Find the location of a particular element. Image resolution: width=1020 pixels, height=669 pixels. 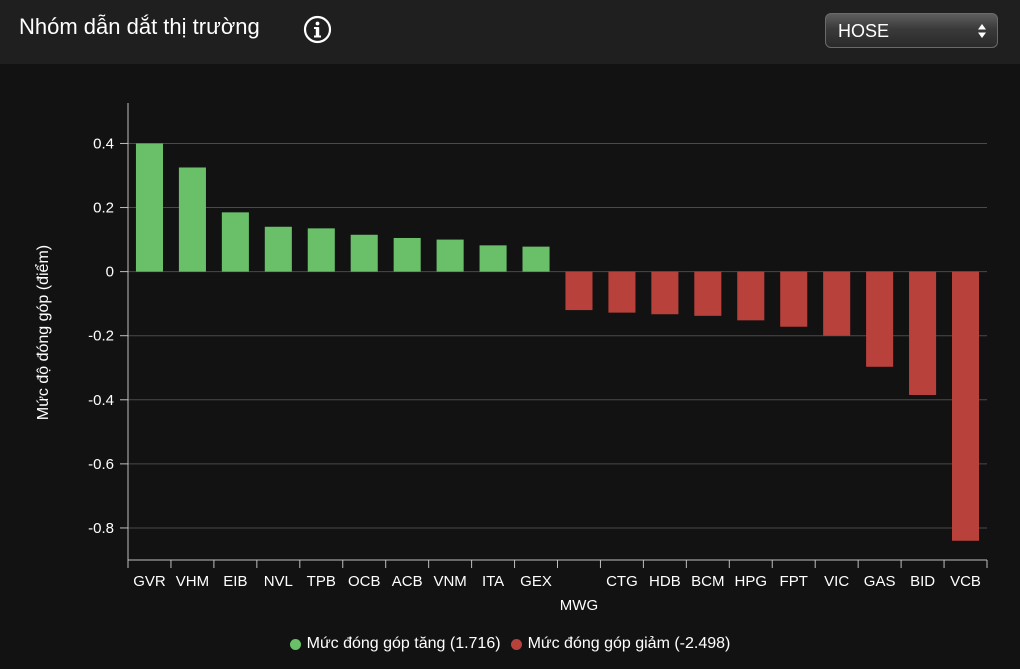

bar-hpg is located at coordinates (751, 296).